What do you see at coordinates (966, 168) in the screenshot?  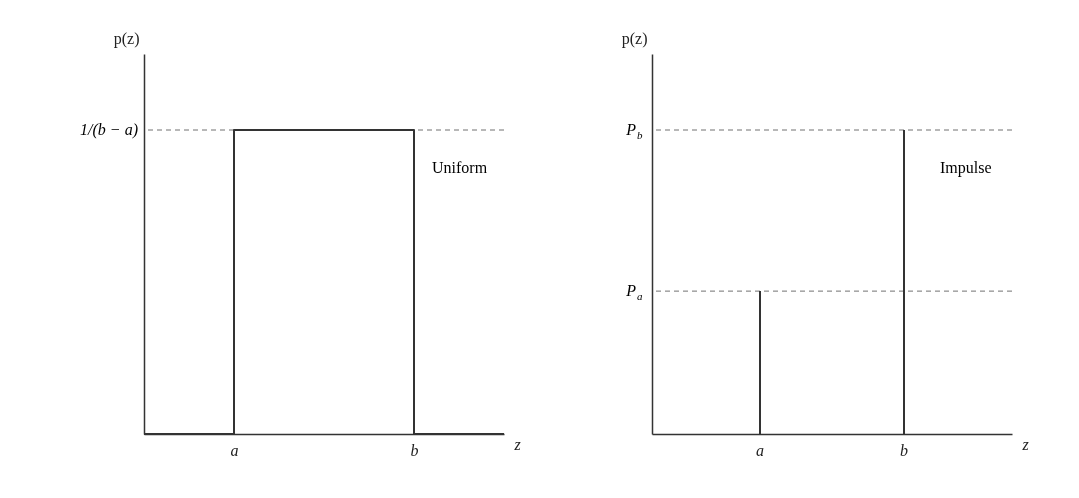 I see `annotation: Impulse` at bounding box center [966, 168].